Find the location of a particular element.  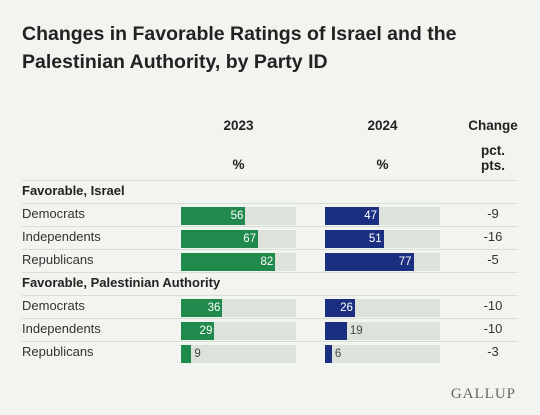

bar-2024-value: 26 is located at coordinates (346, 308).